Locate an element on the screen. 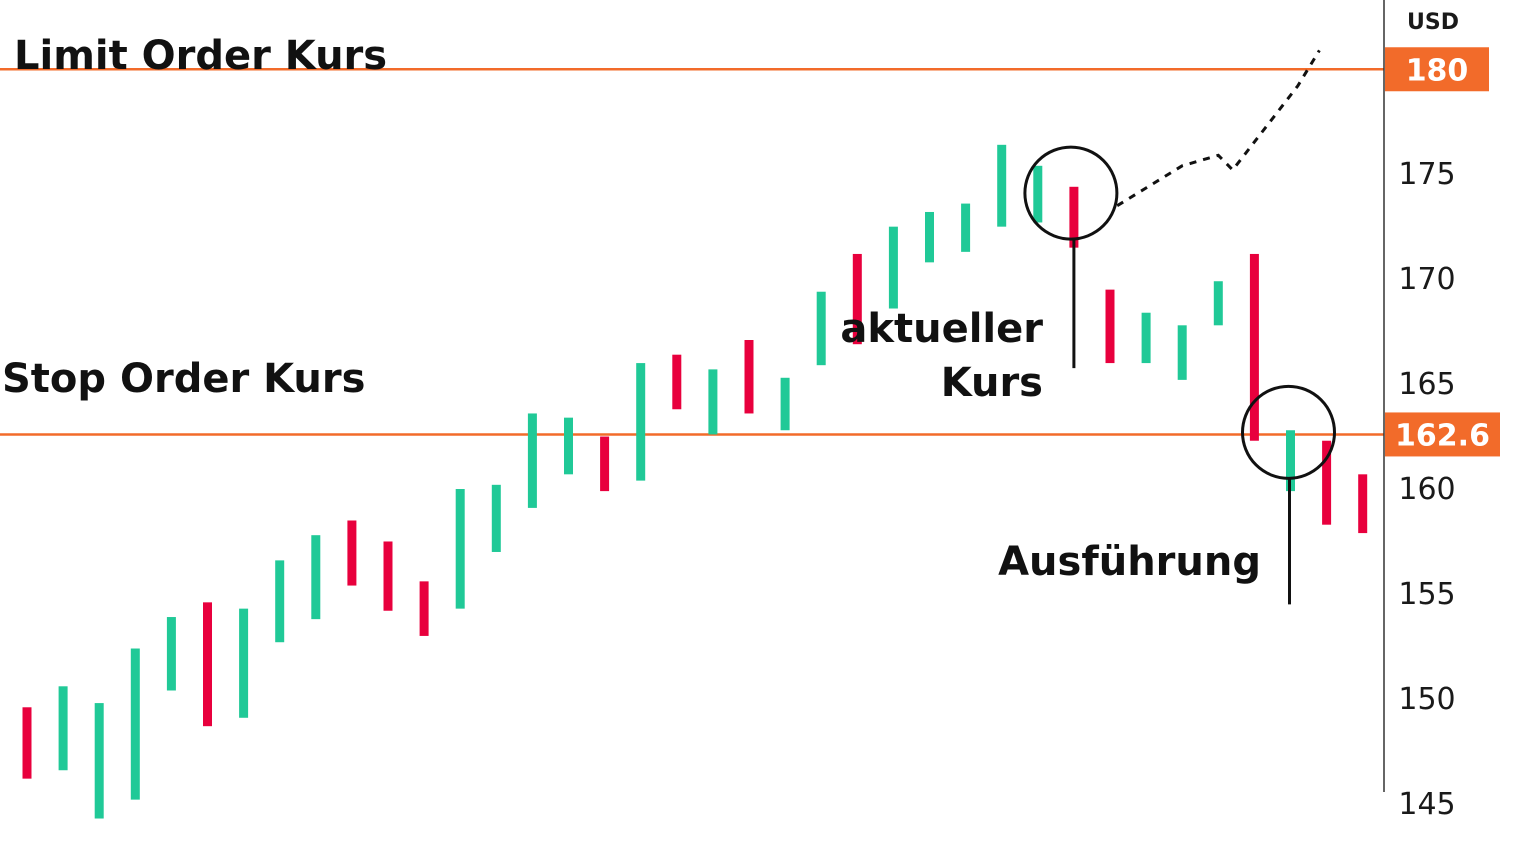 The width and height of the screenshot is (1515, 850). y-tick-label: 170 is located at coordinates (1426, 279).